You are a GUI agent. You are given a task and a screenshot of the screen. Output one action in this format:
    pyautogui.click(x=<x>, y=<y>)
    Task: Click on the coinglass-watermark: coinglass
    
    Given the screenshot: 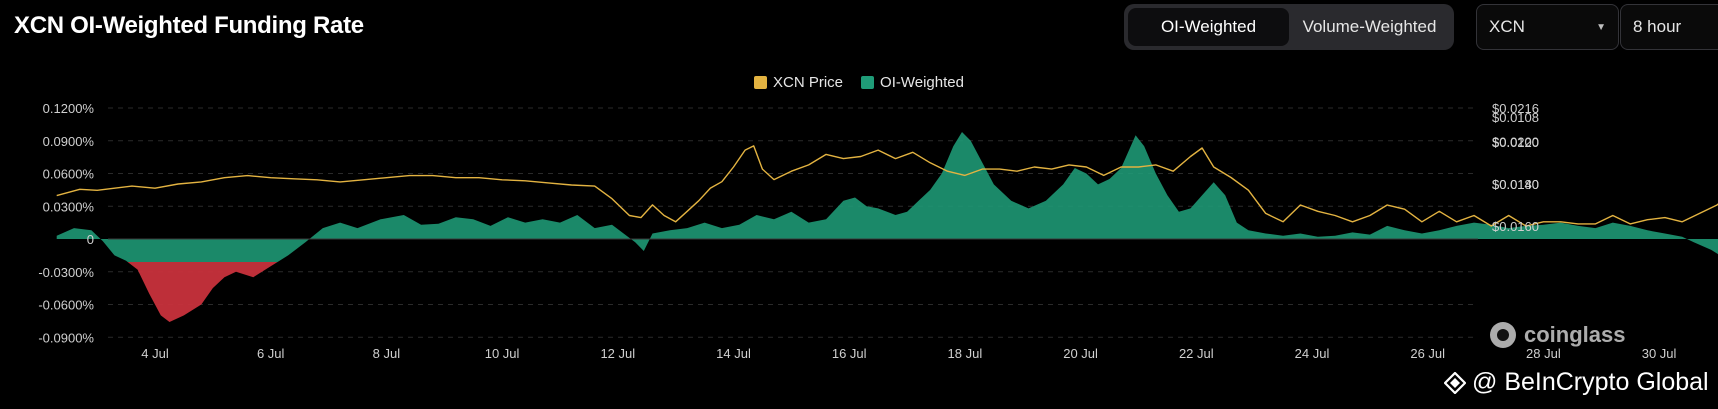 What is the action you would take?
    pyautogui.click(x=1556, y=335)
    